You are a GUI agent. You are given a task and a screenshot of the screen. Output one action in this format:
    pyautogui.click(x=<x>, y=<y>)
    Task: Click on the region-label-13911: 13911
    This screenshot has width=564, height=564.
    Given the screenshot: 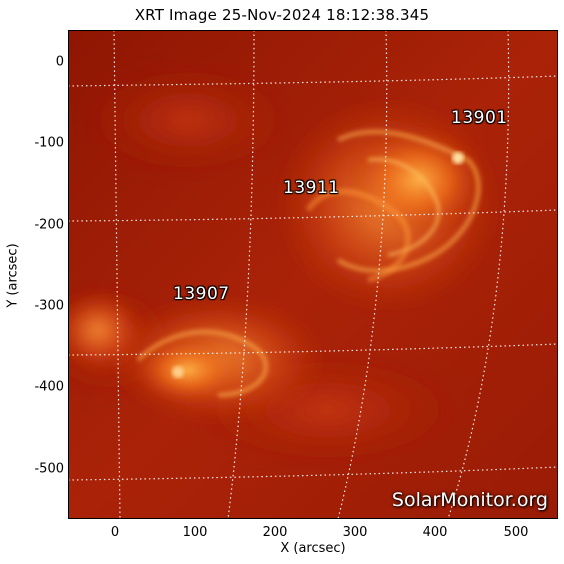 What is the action you would take?
    pyautogui.click(x=311, y=188)
    